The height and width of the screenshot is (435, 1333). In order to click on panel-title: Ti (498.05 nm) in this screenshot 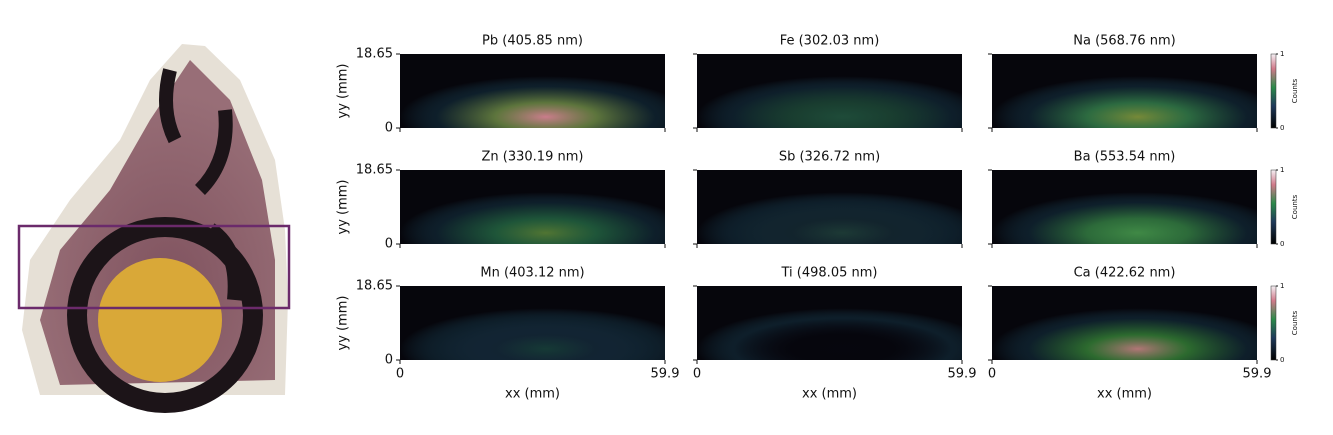, I will do `click(829, 273)`.